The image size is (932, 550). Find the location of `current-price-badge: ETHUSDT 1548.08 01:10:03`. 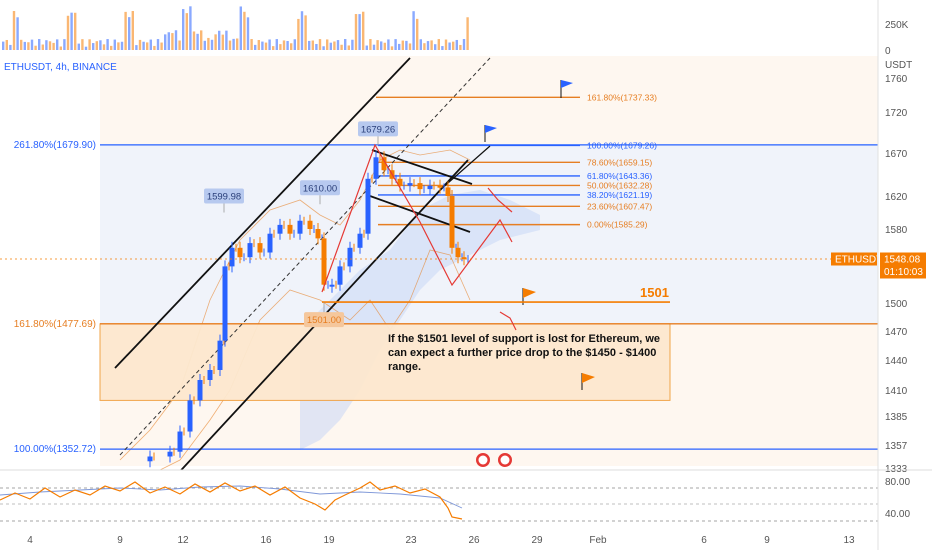

current-price-badge: ETHUSDT 1548.08 01:10:03 is located at coordinates (463, 265).